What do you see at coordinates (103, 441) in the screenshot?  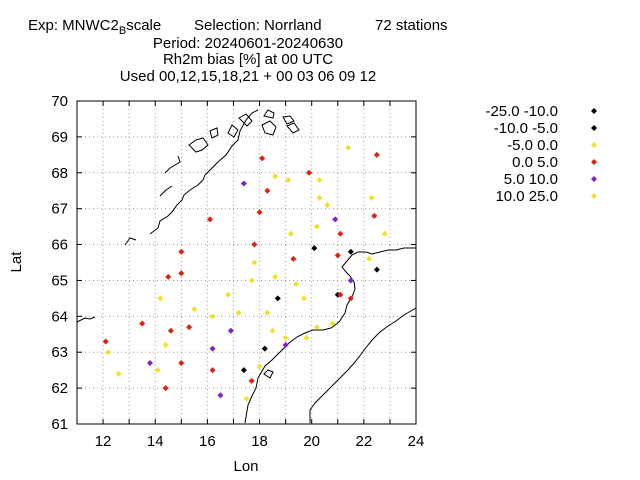 I see `x-tick-label: 12` at bounding box center [103, 441].